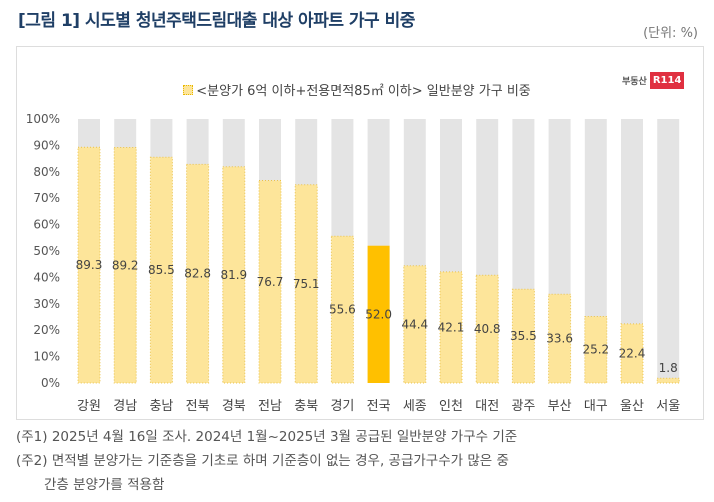 This screenshot has height=502, width=714. I want to click on data-label: 76.7, so click(270, 282).